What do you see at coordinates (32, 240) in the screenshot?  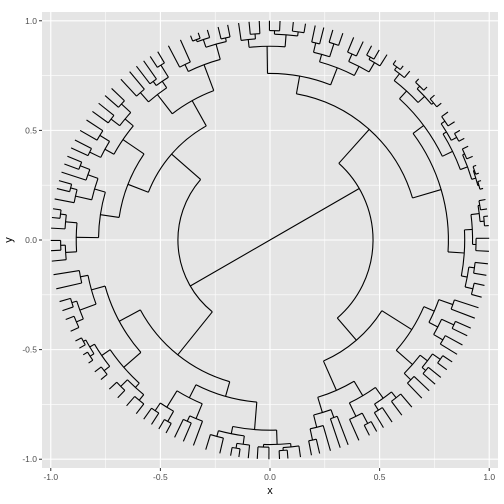 I see `y-axis-ticks: 1.0 0.5 0.0 -0.5 -1.0` at bounding box center [32, 240].